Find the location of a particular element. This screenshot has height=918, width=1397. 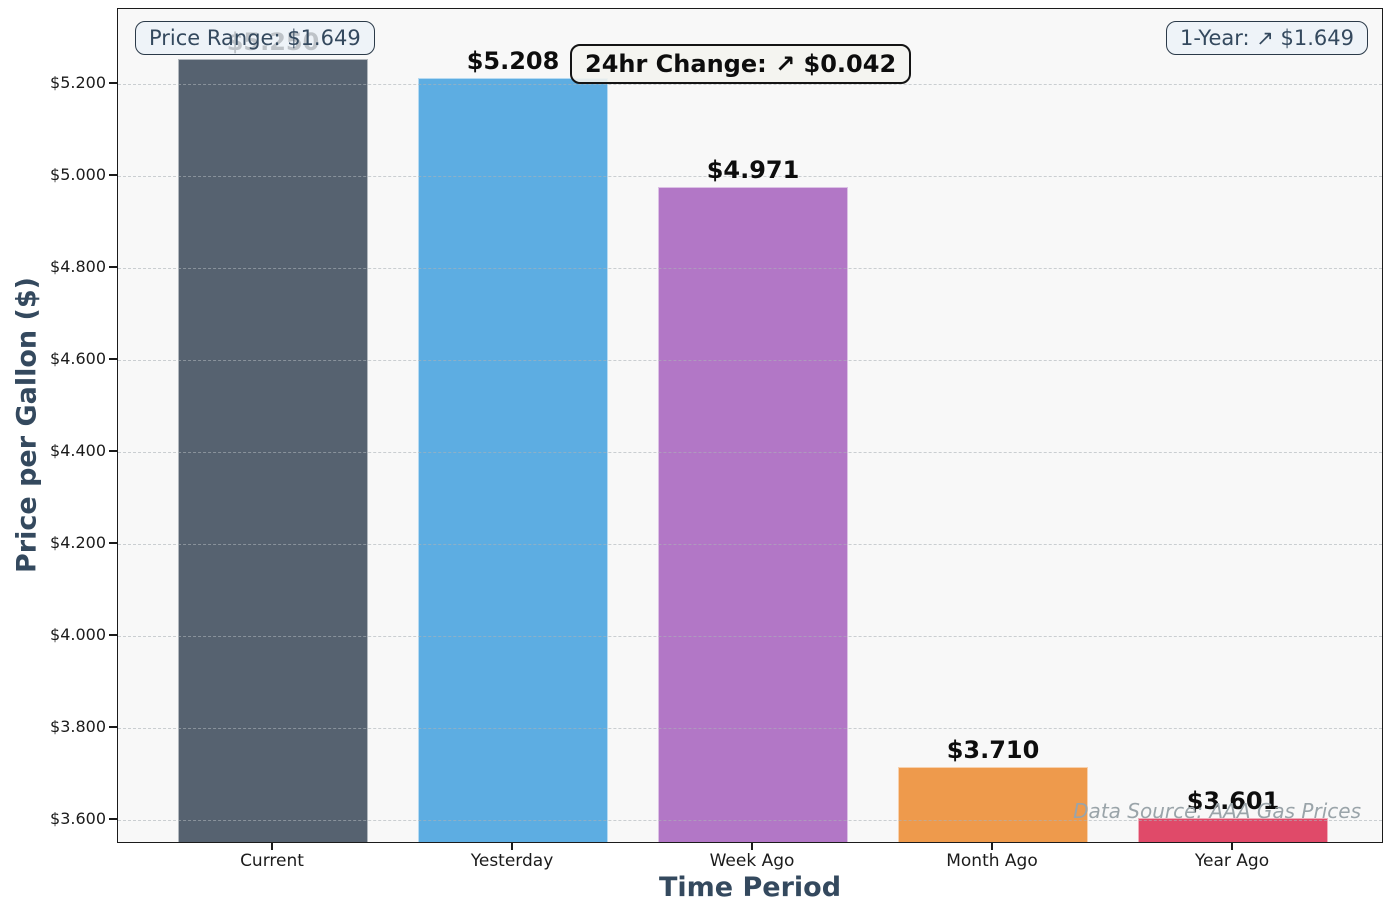

x-axis-title: Time Period is located at coordinates (750, 887).